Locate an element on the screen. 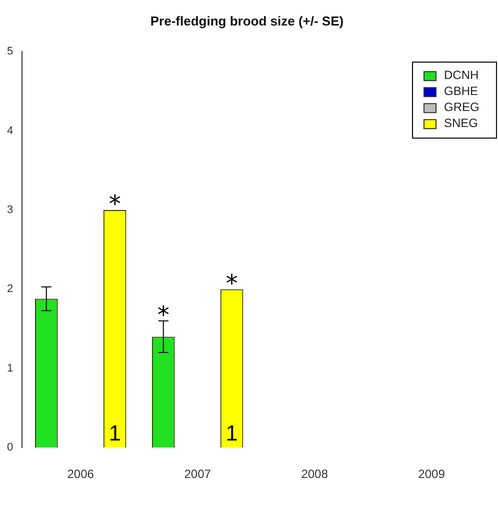  legend-label: SNEG is located at coordinates (461, 123).